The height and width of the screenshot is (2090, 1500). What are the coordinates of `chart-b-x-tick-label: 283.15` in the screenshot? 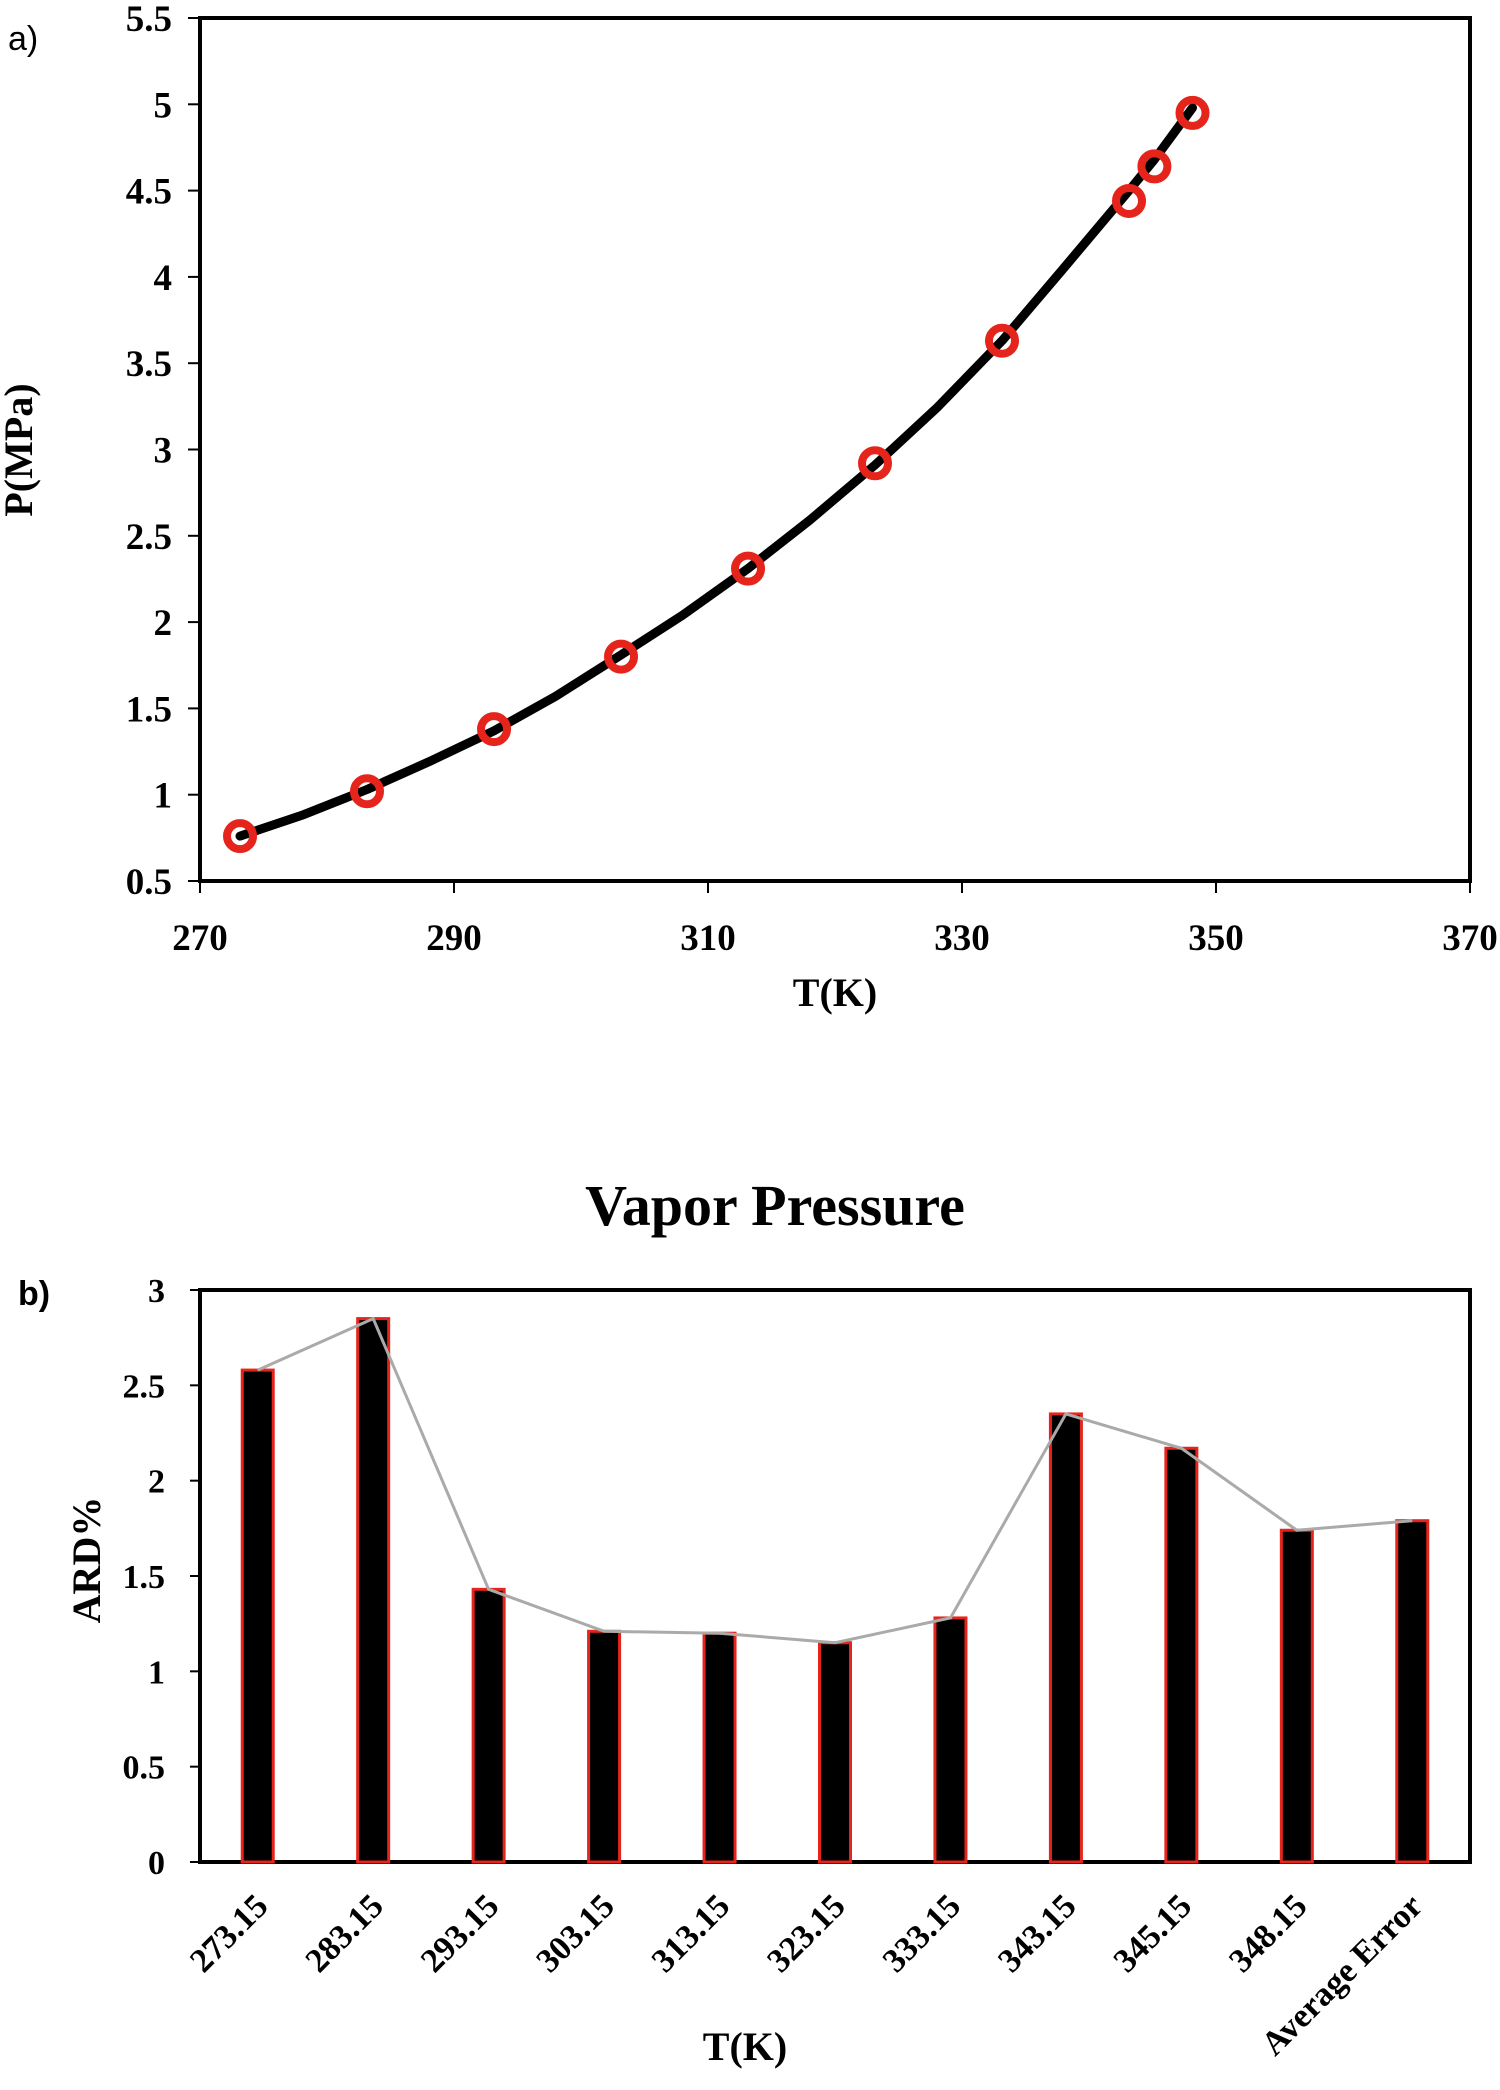 It's located at (345, 1933).